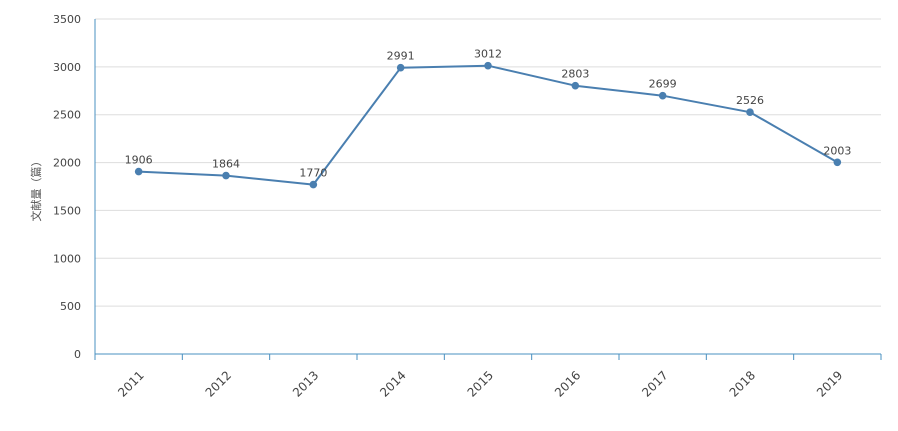  I want to click on y-tick-label: 2500, so click(67, 115).